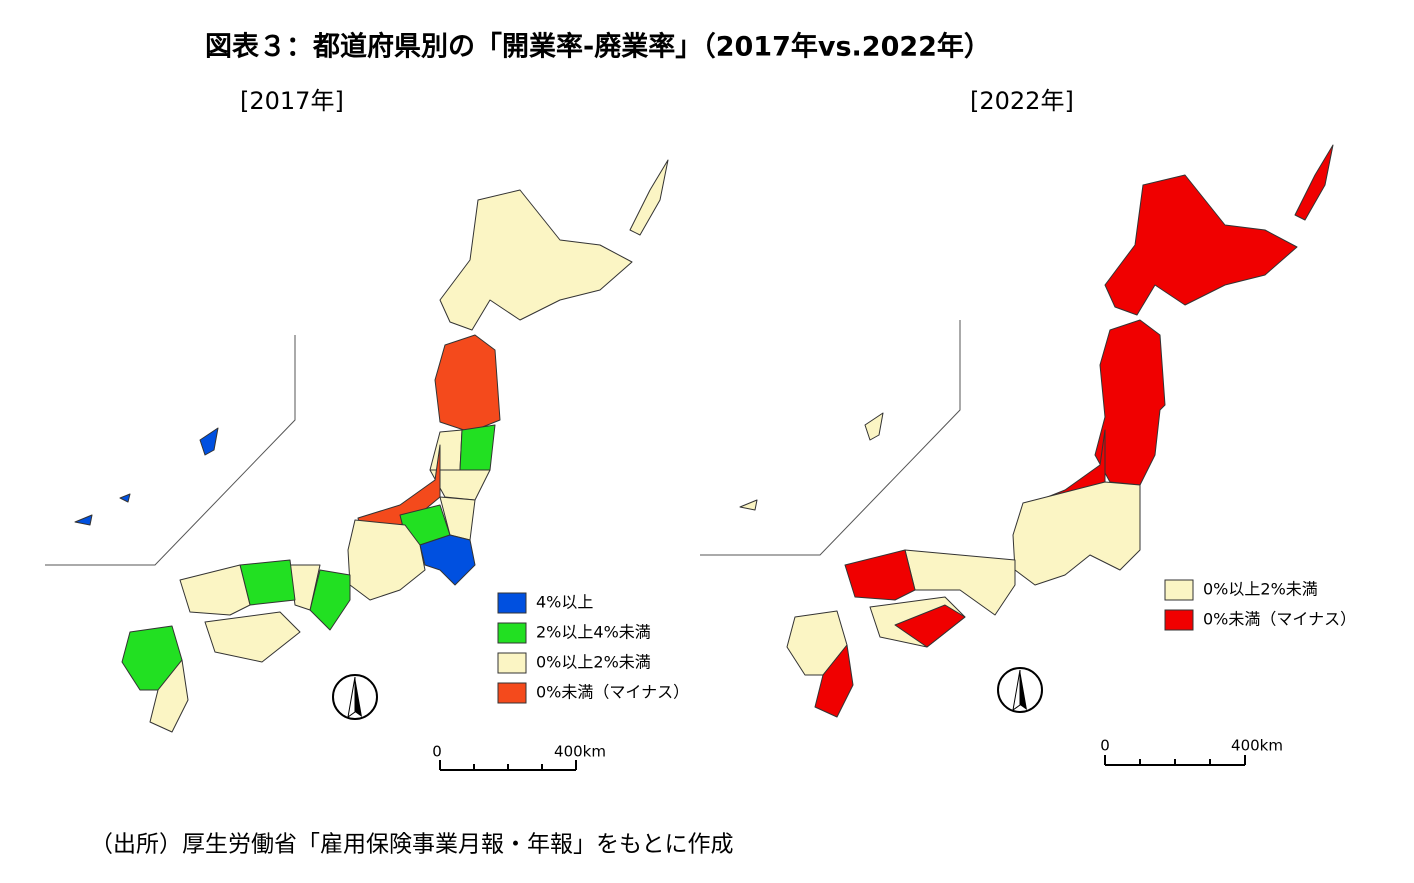 The image size is (1414, 883). I want to click on legend: 0%以上2%未満 0%未満（マイナス）, so click(1260, 605).